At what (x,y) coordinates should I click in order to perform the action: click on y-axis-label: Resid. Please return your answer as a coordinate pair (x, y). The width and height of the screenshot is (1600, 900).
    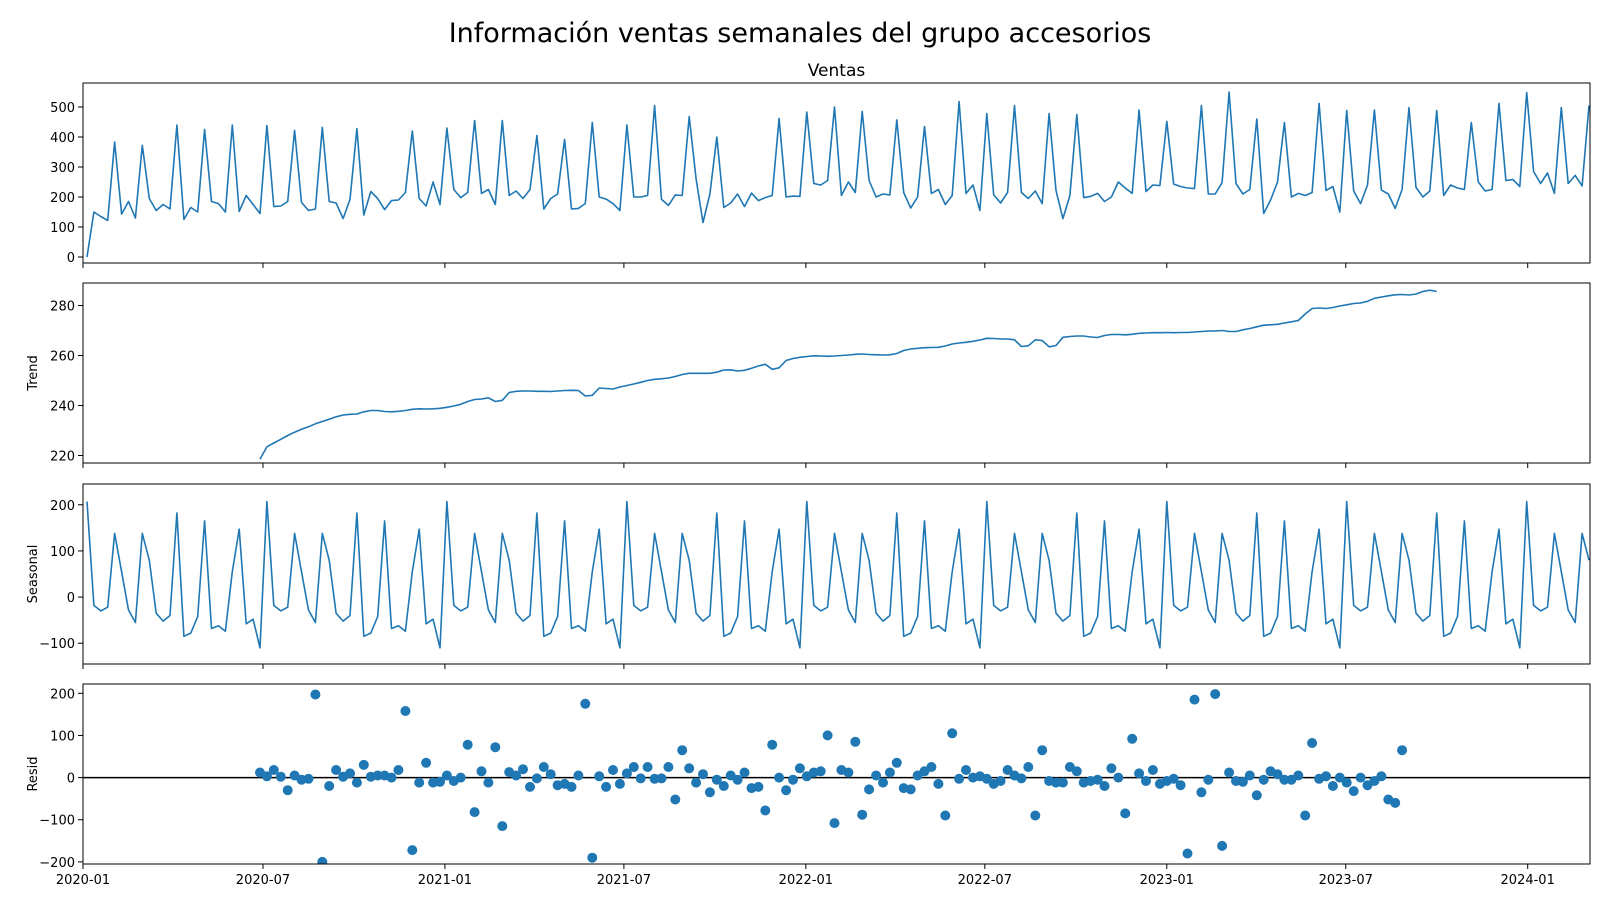
    Looking at the image, I should click on (33, 773).